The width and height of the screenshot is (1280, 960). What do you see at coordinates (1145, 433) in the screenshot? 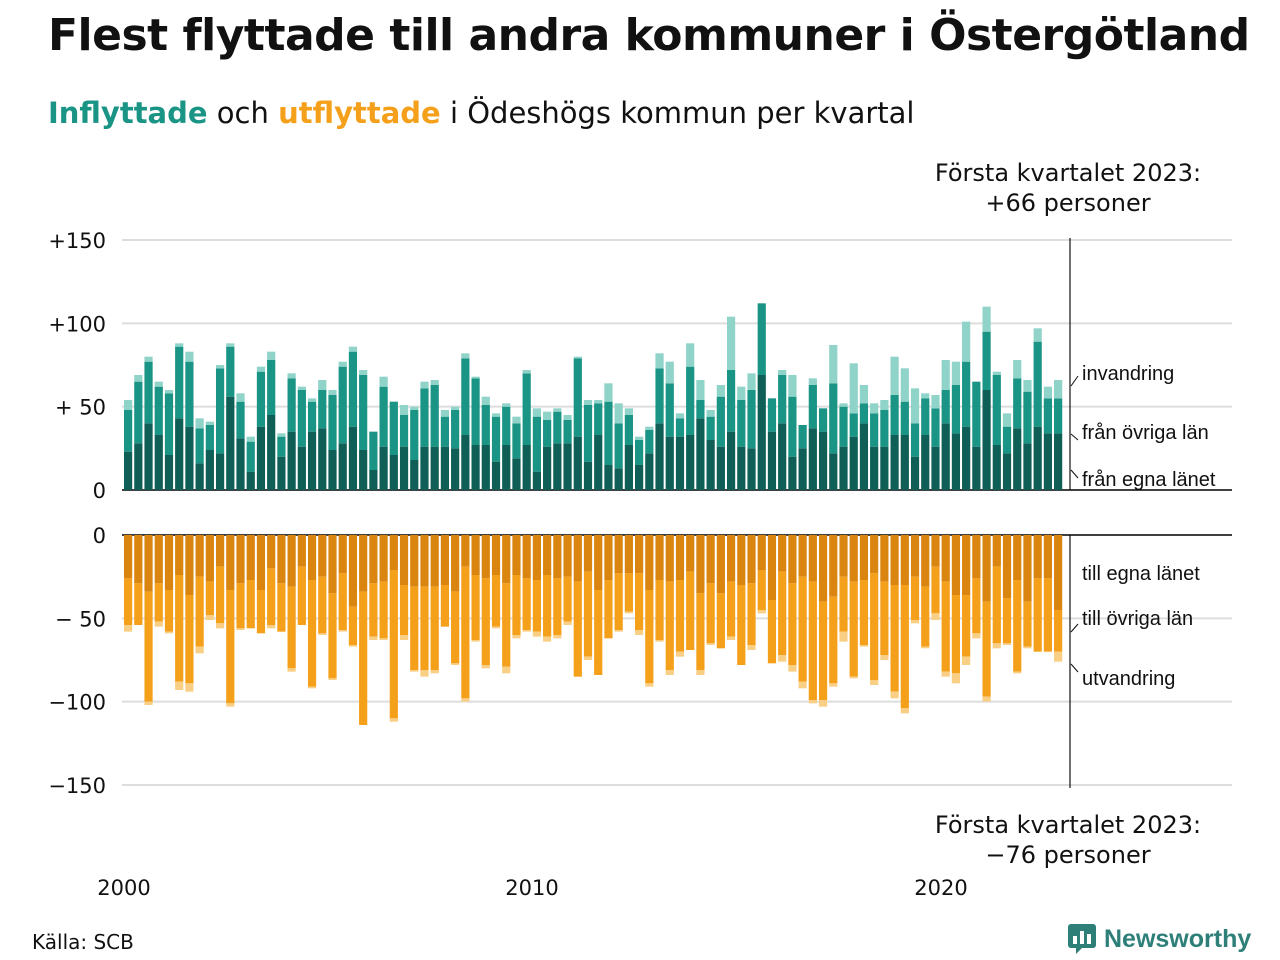
I see `series-label-in: från övriga län` at bounding box center [1145, 433].